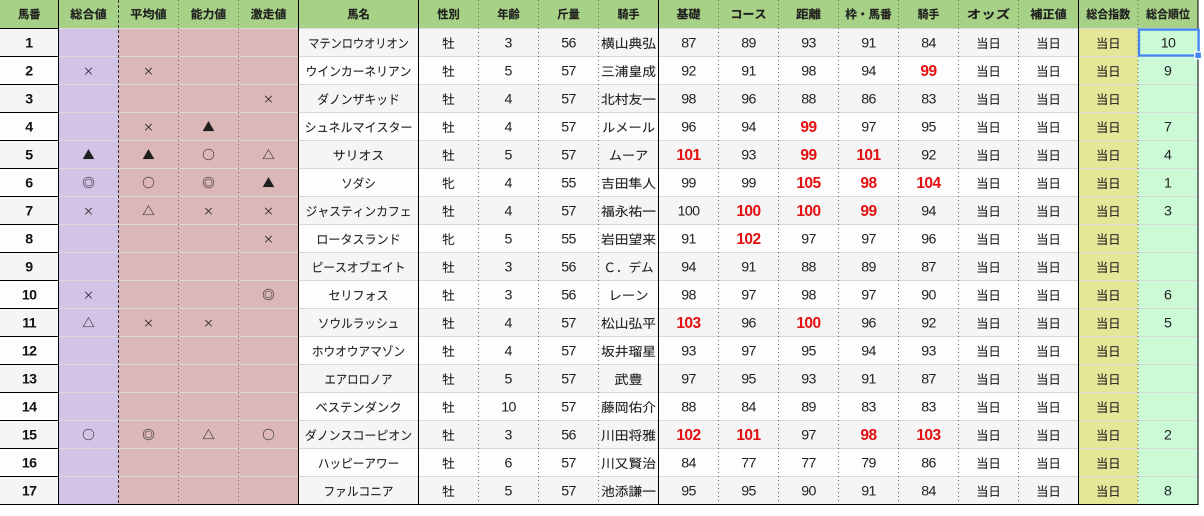 The width and height of the screenshot is (1204, 516). Describe the element at coordinates (29, 324) in the screenshot. I see `svg-text: 11` at that location.